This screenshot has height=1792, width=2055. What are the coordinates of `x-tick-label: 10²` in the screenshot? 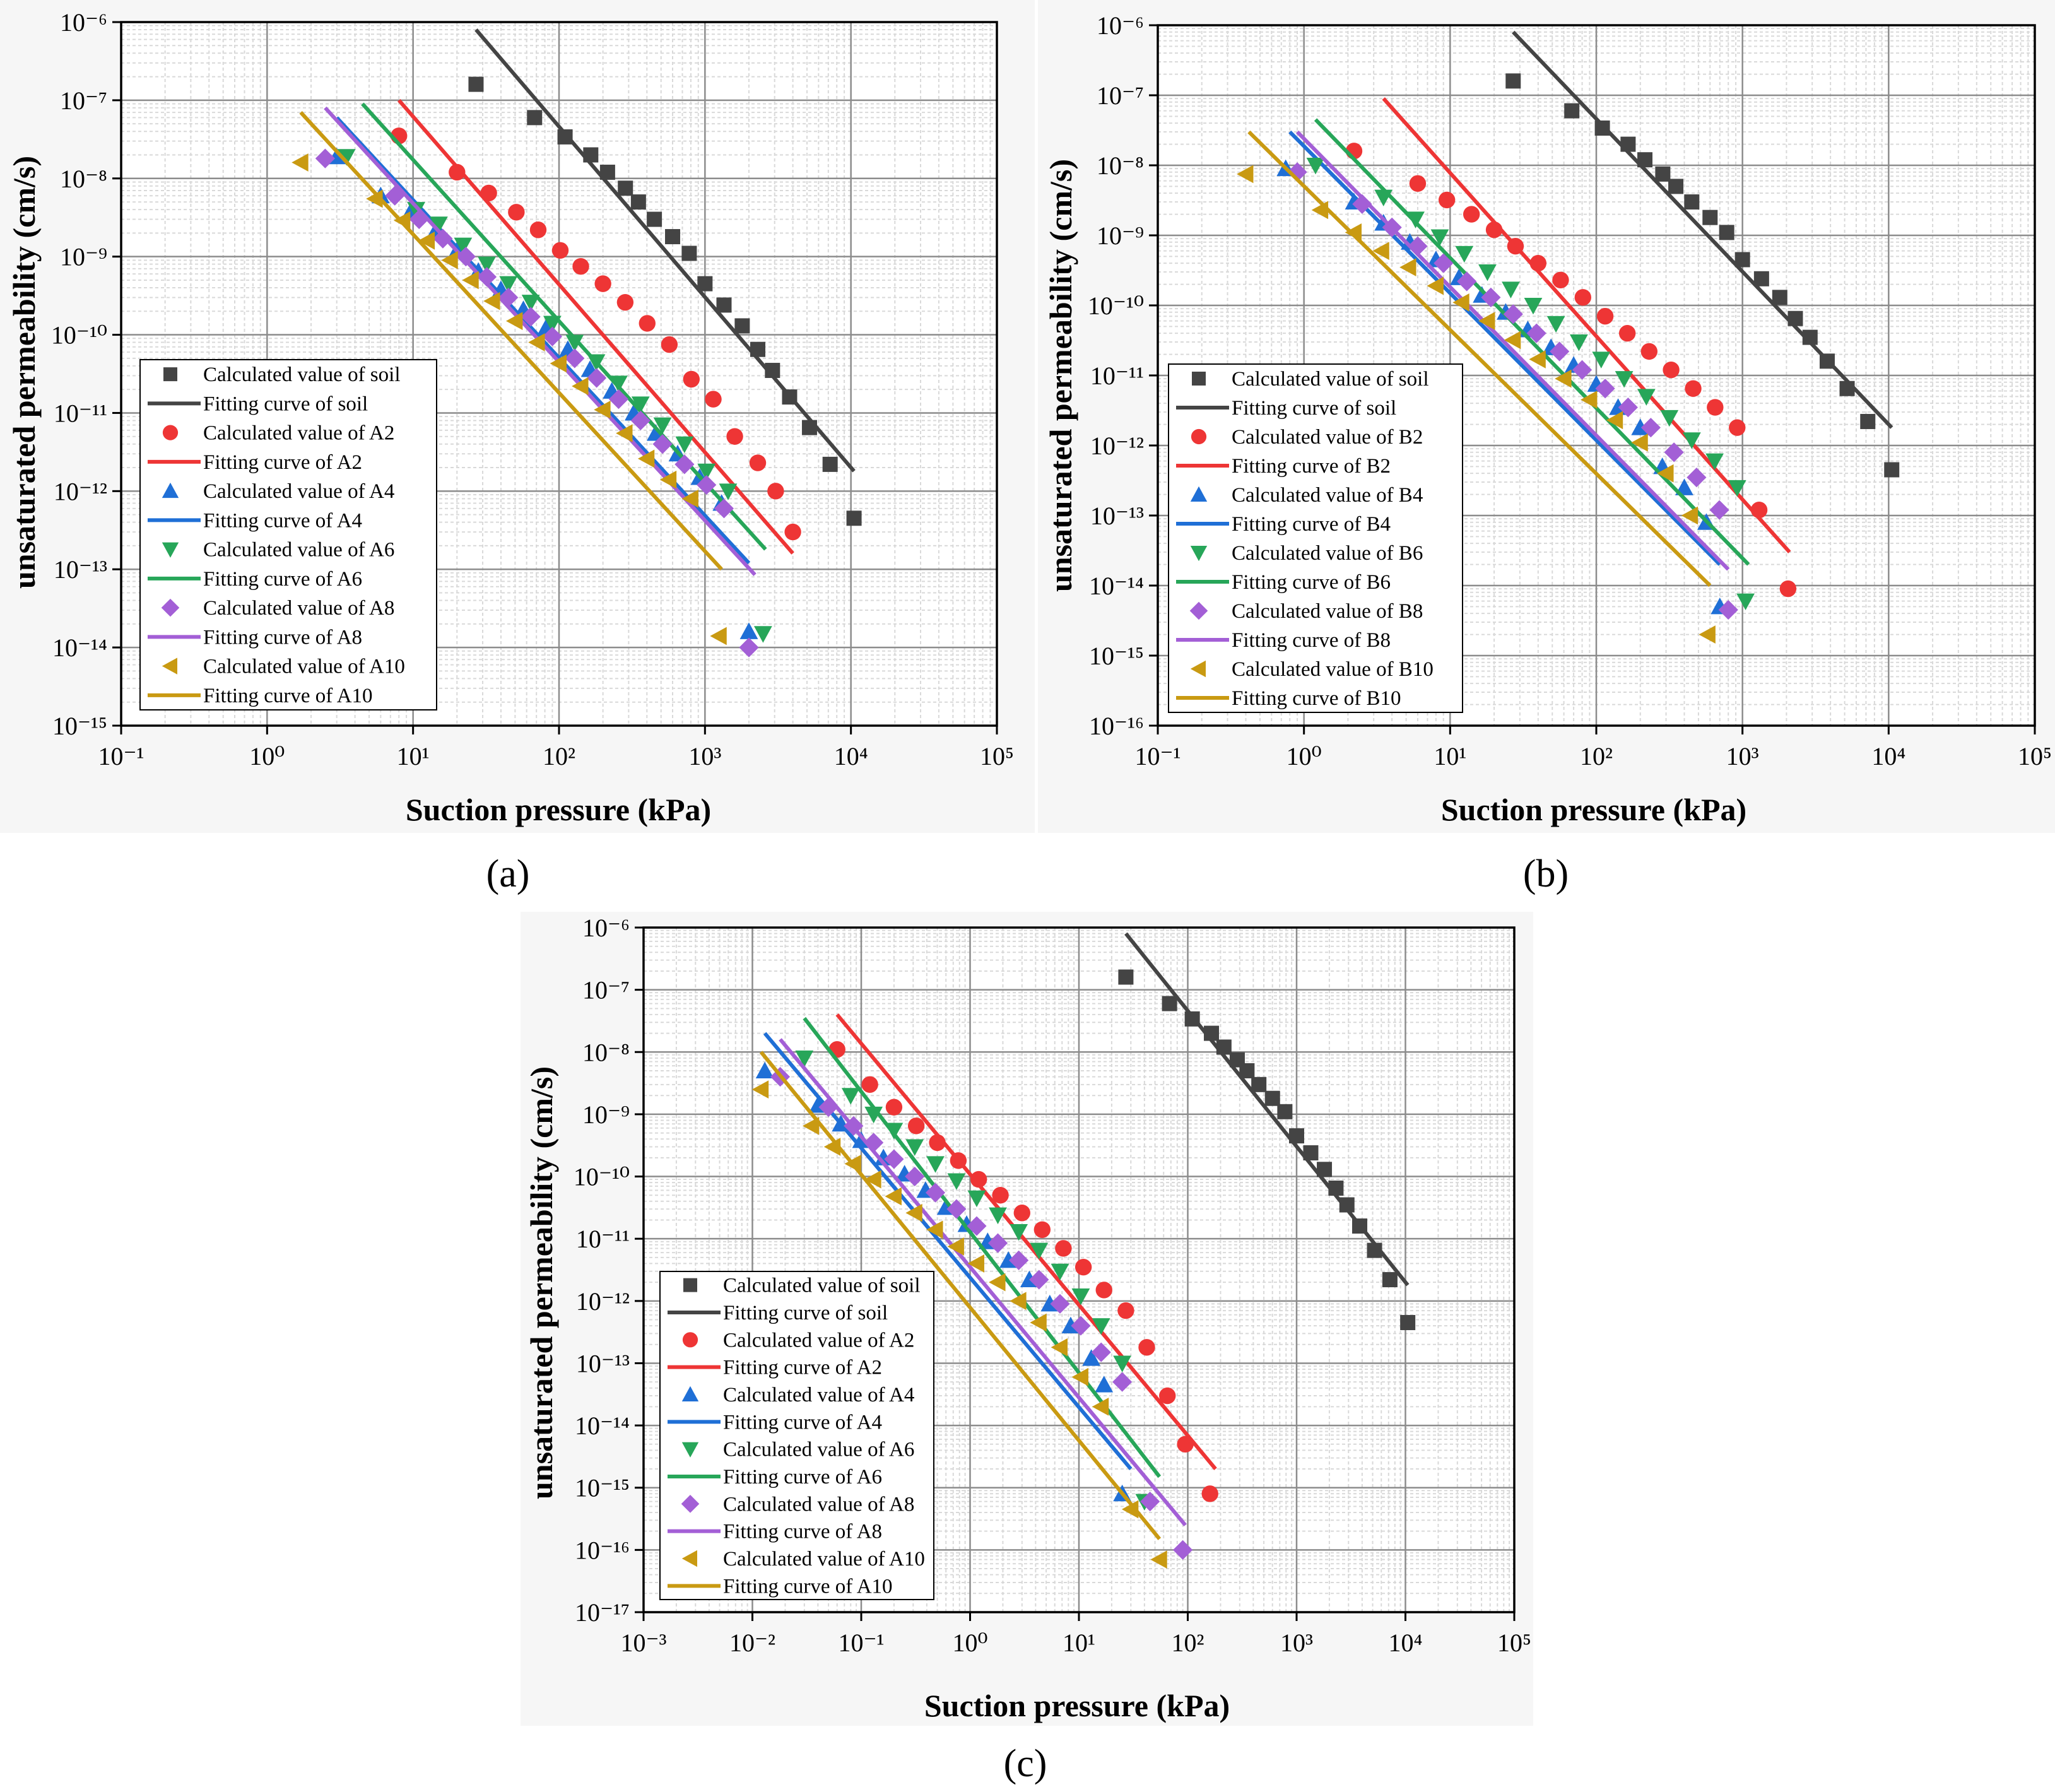 It's located at (1596, 756).